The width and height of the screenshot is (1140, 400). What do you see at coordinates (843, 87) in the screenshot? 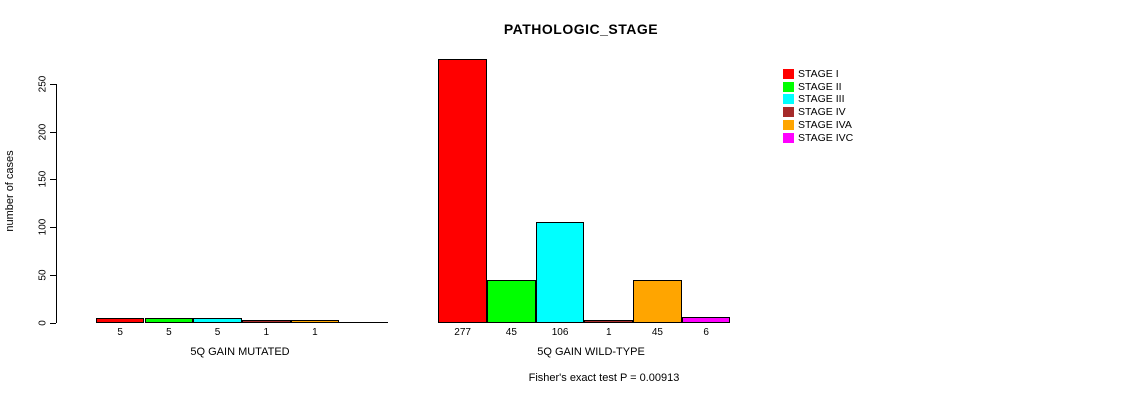
I see `legend-item: STAGE II` at bounding box center [843, 87].